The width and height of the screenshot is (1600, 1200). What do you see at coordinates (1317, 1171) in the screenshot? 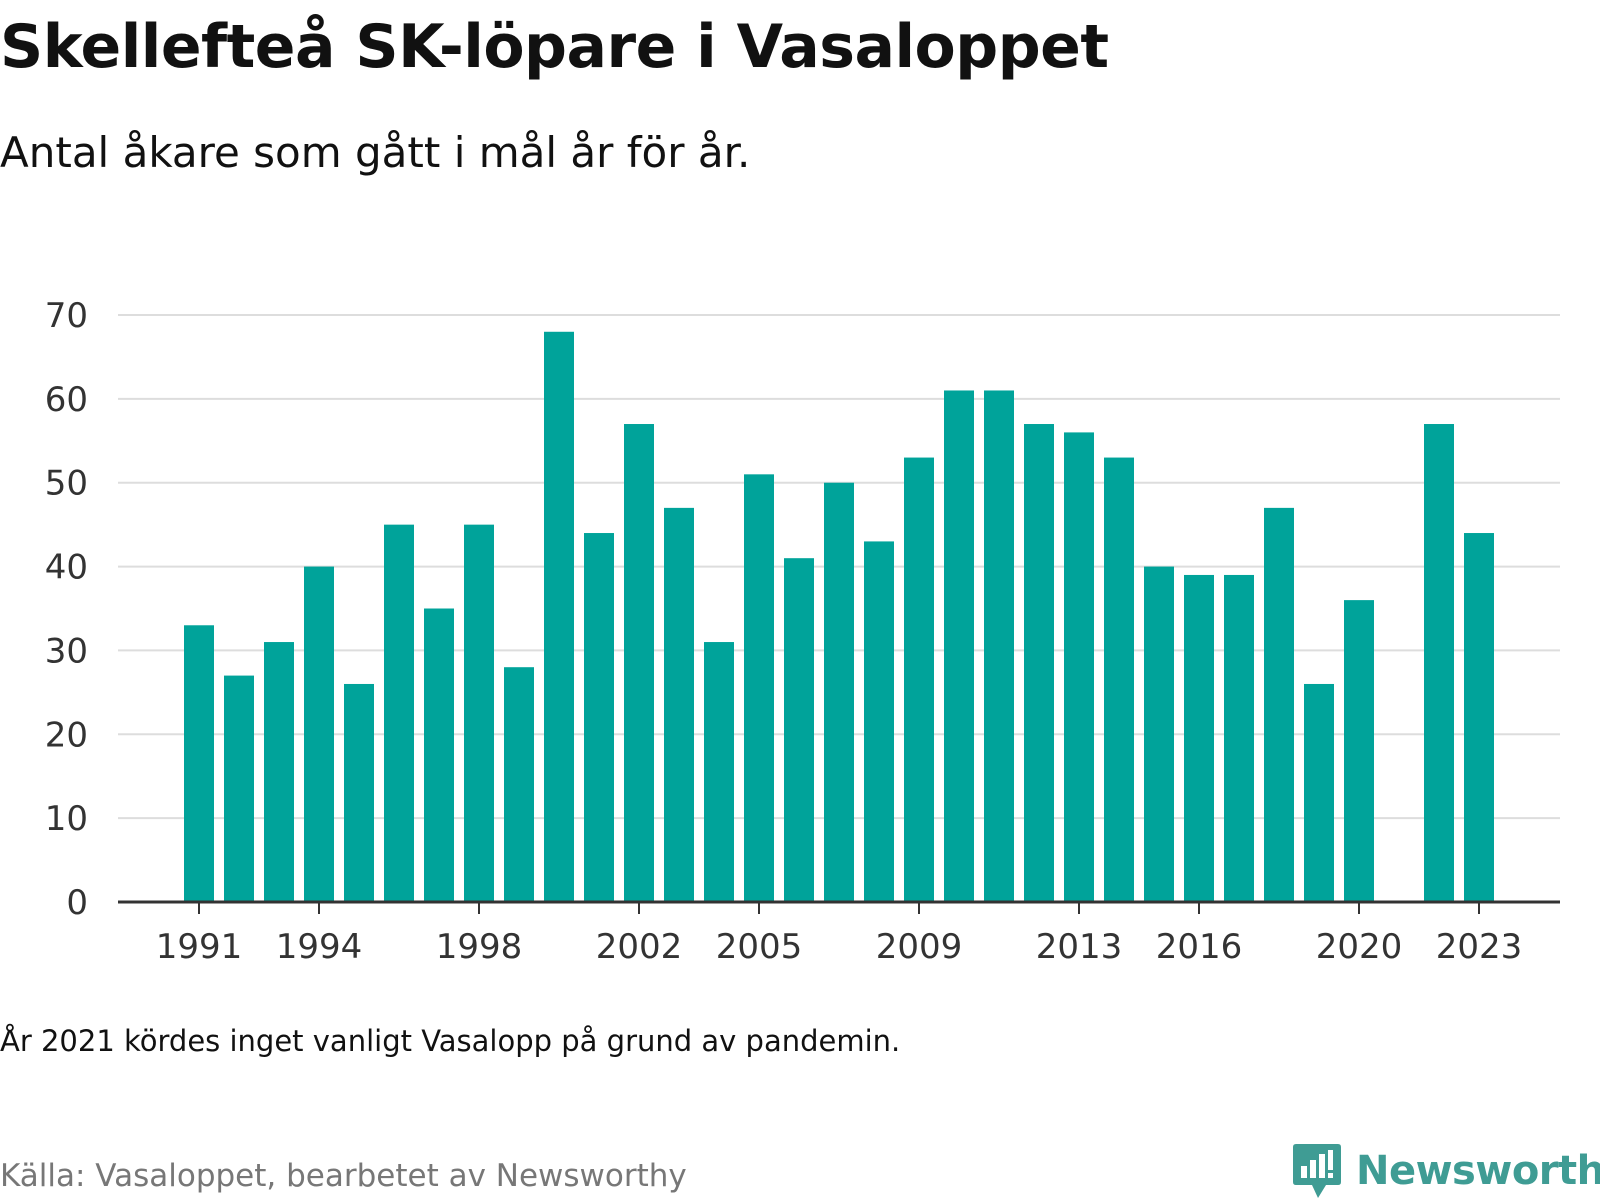
I see `newsworthy-logo-icon` at bounding box center [1317, 1171].